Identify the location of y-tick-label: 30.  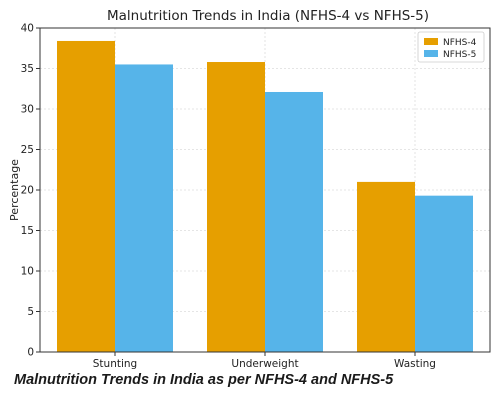
(27, 110).